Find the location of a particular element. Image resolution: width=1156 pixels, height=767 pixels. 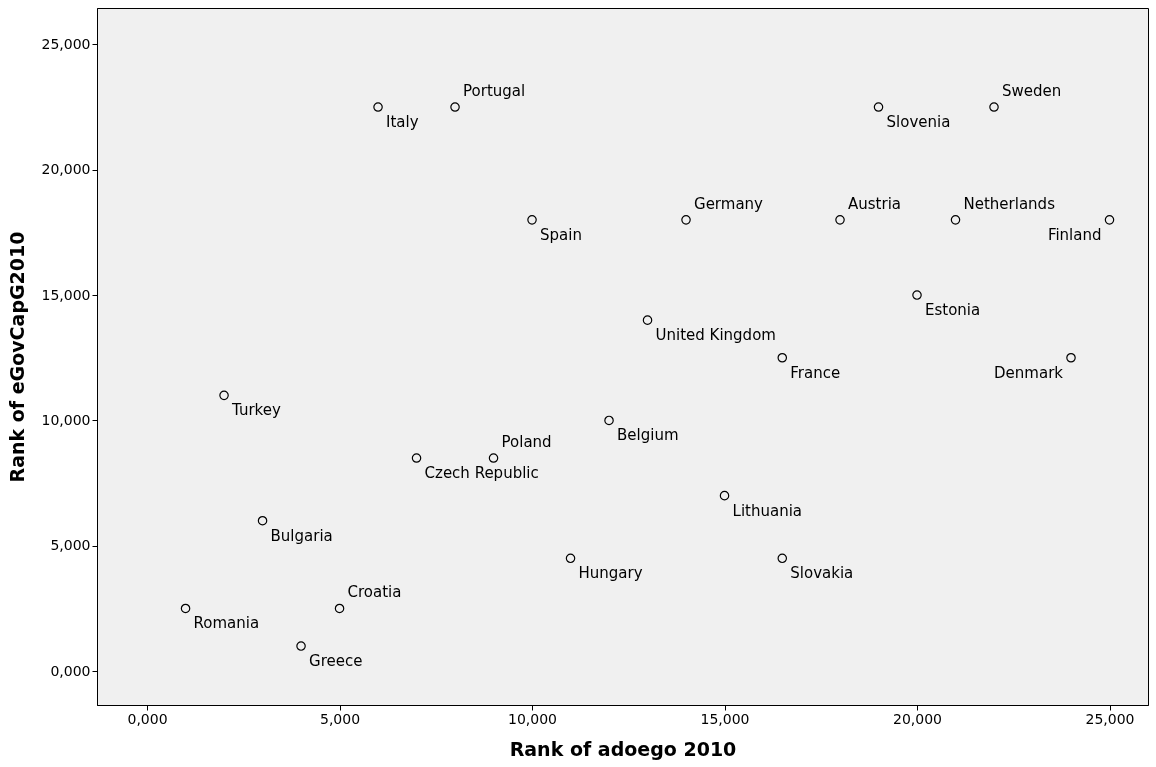

y-tick-label: 25,000 is located at coordinates (66, 43).